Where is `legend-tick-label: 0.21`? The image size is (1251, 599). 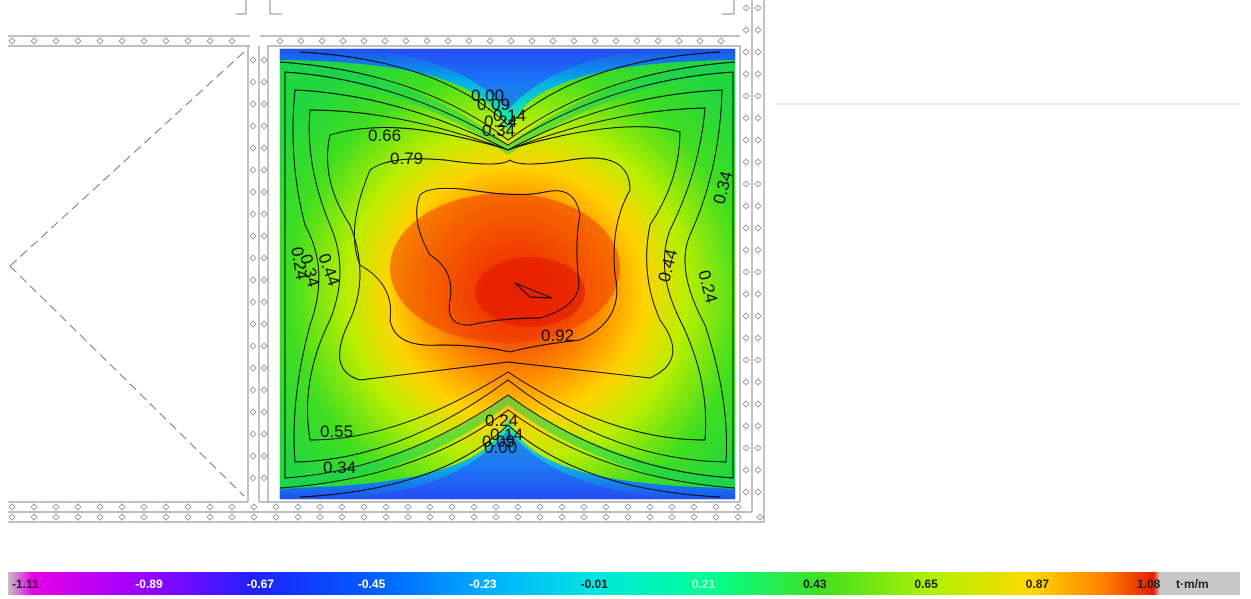 legend-tick-label: 0.21 is located at coordinates (704, 584).